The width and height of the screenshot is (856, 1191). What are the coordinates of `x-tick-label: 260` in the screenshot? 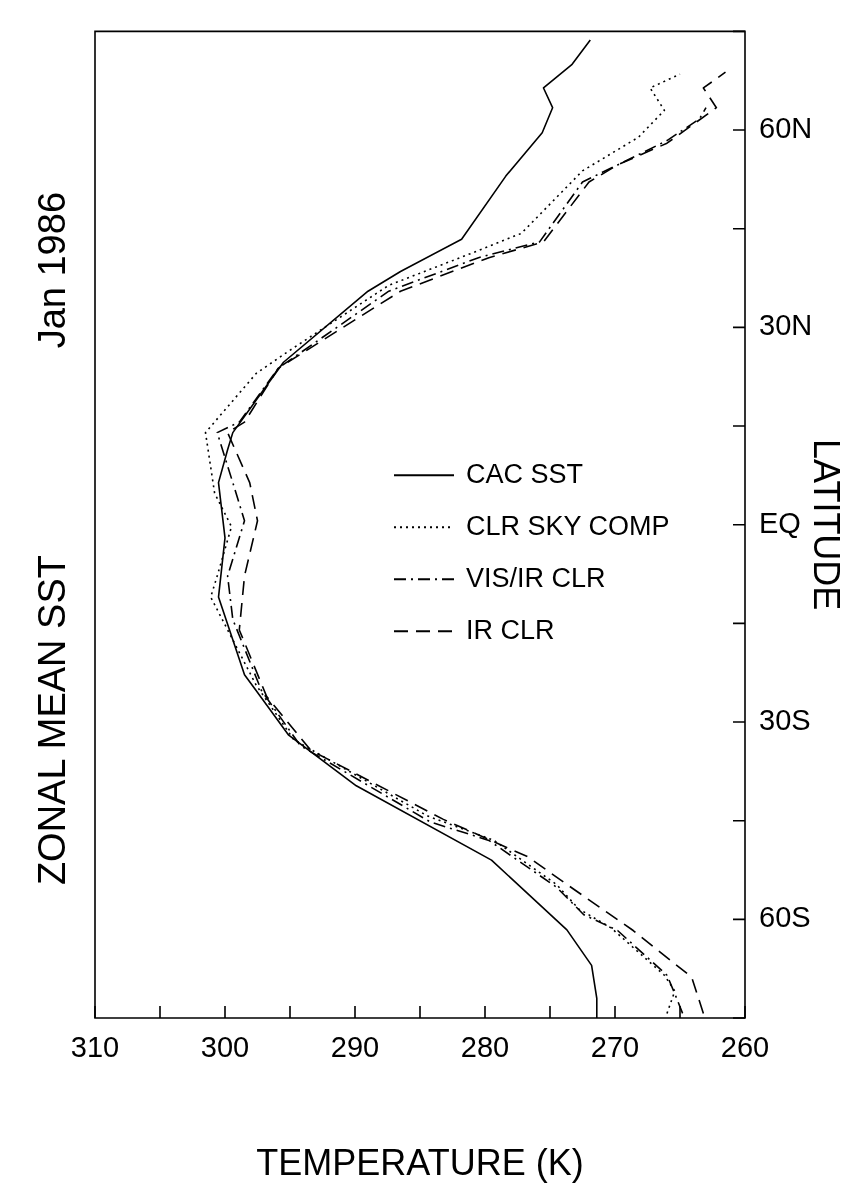 It's located at (745, 1047).